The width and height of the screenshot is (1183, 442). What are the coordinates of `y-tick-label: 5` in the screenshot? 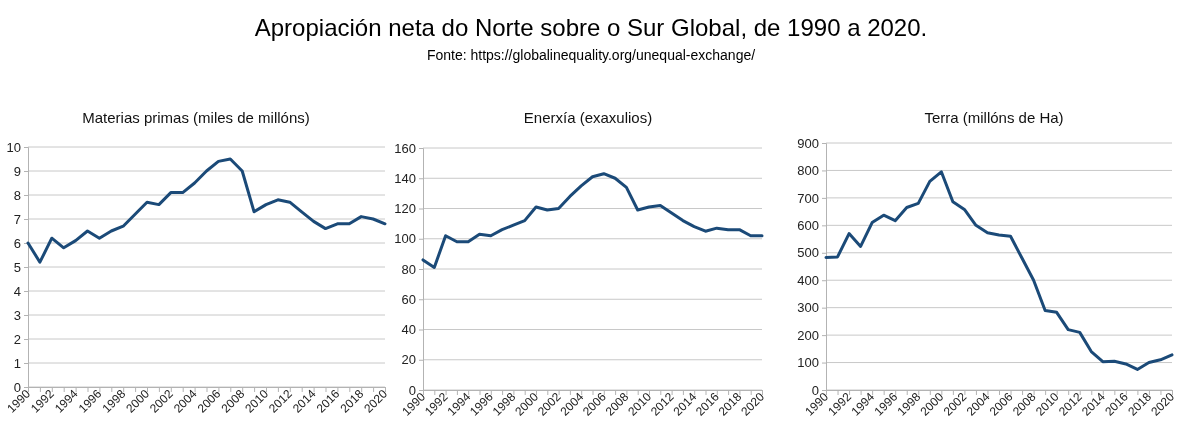 It's located at (17, 267).